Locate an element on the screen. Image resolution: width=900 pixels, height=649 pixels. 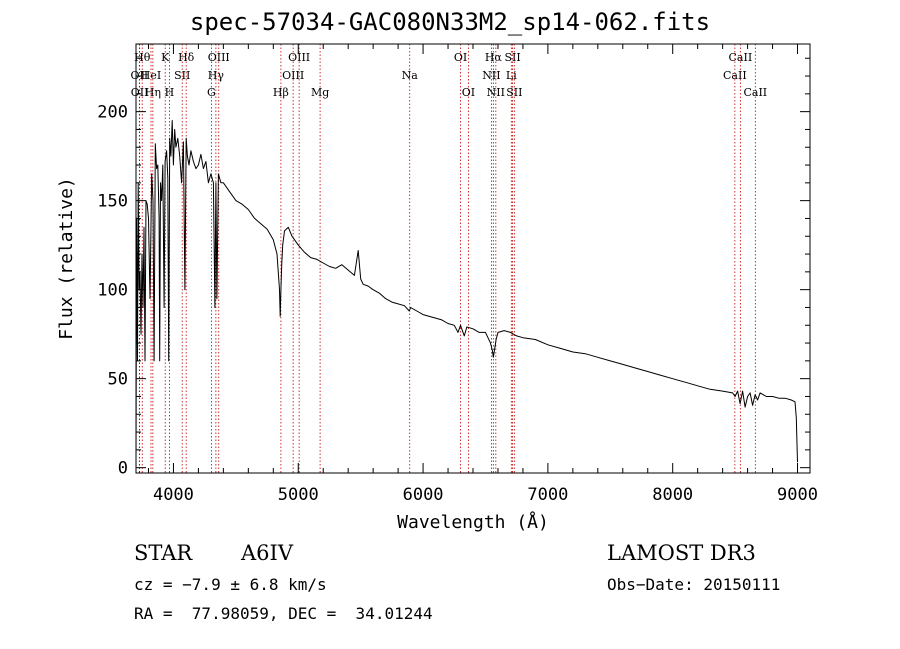
line-label: K is located at coordinates (165, 57).